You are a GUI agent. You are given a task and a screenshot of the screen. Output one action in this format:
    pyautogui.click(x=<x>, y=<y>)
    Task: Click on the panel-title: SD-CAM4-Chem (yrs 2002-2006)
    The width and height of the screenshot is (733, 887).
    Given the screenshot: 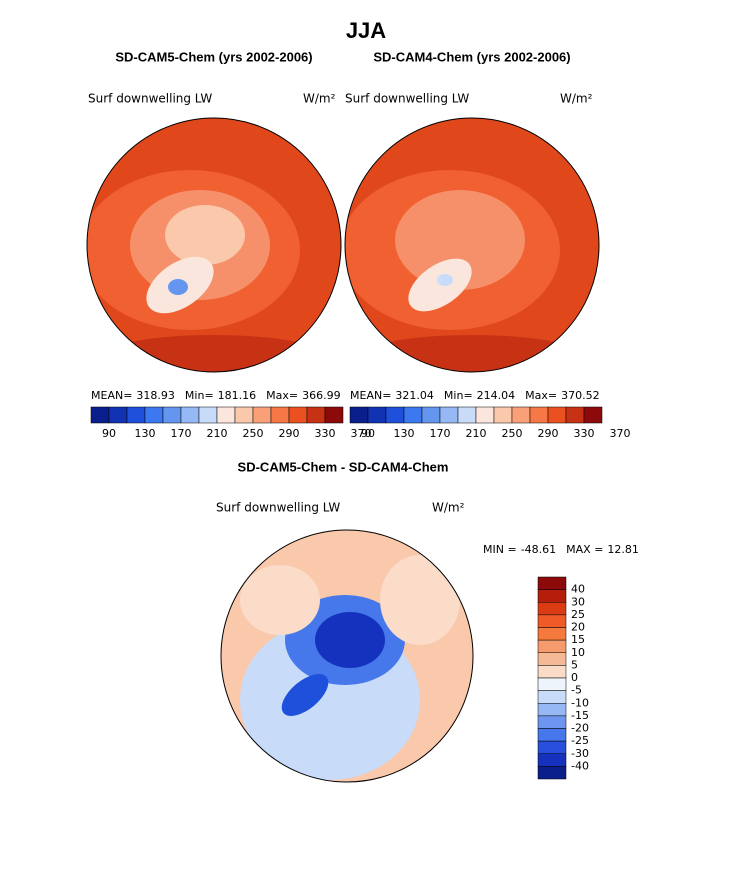 What is the action you would take?
    pyautogui.click(x=471, y=56)
    